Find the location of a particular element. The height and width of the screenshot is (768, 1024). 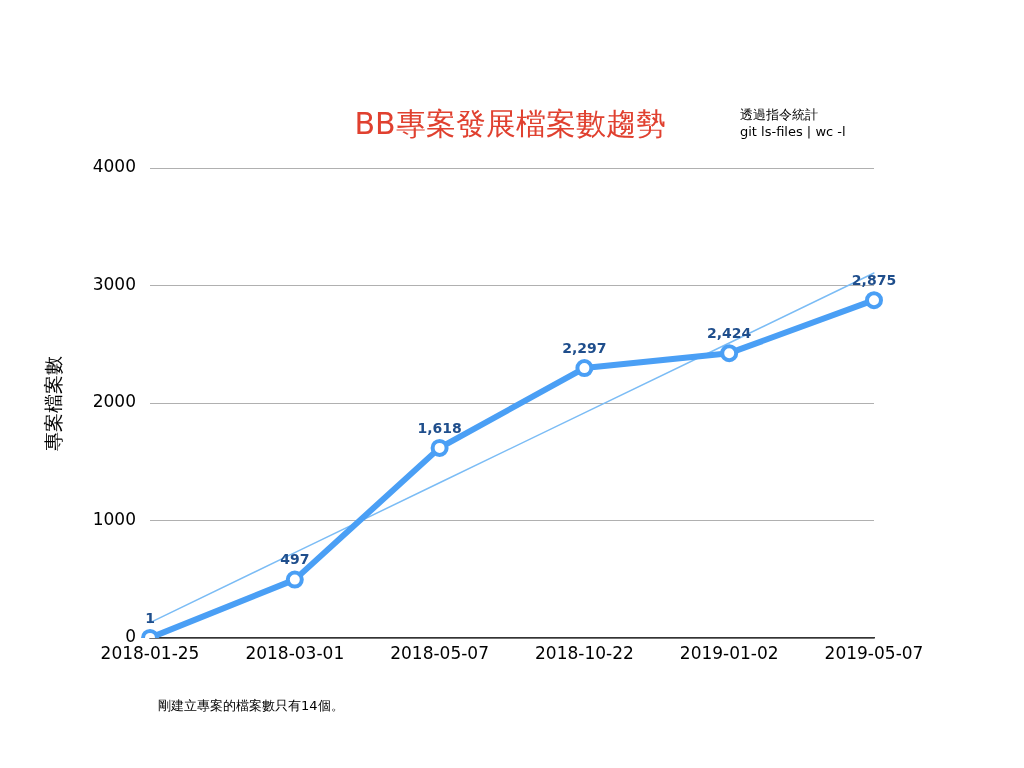

x-tick-label: 2019-01-02 is located at coordinates (729, 652).